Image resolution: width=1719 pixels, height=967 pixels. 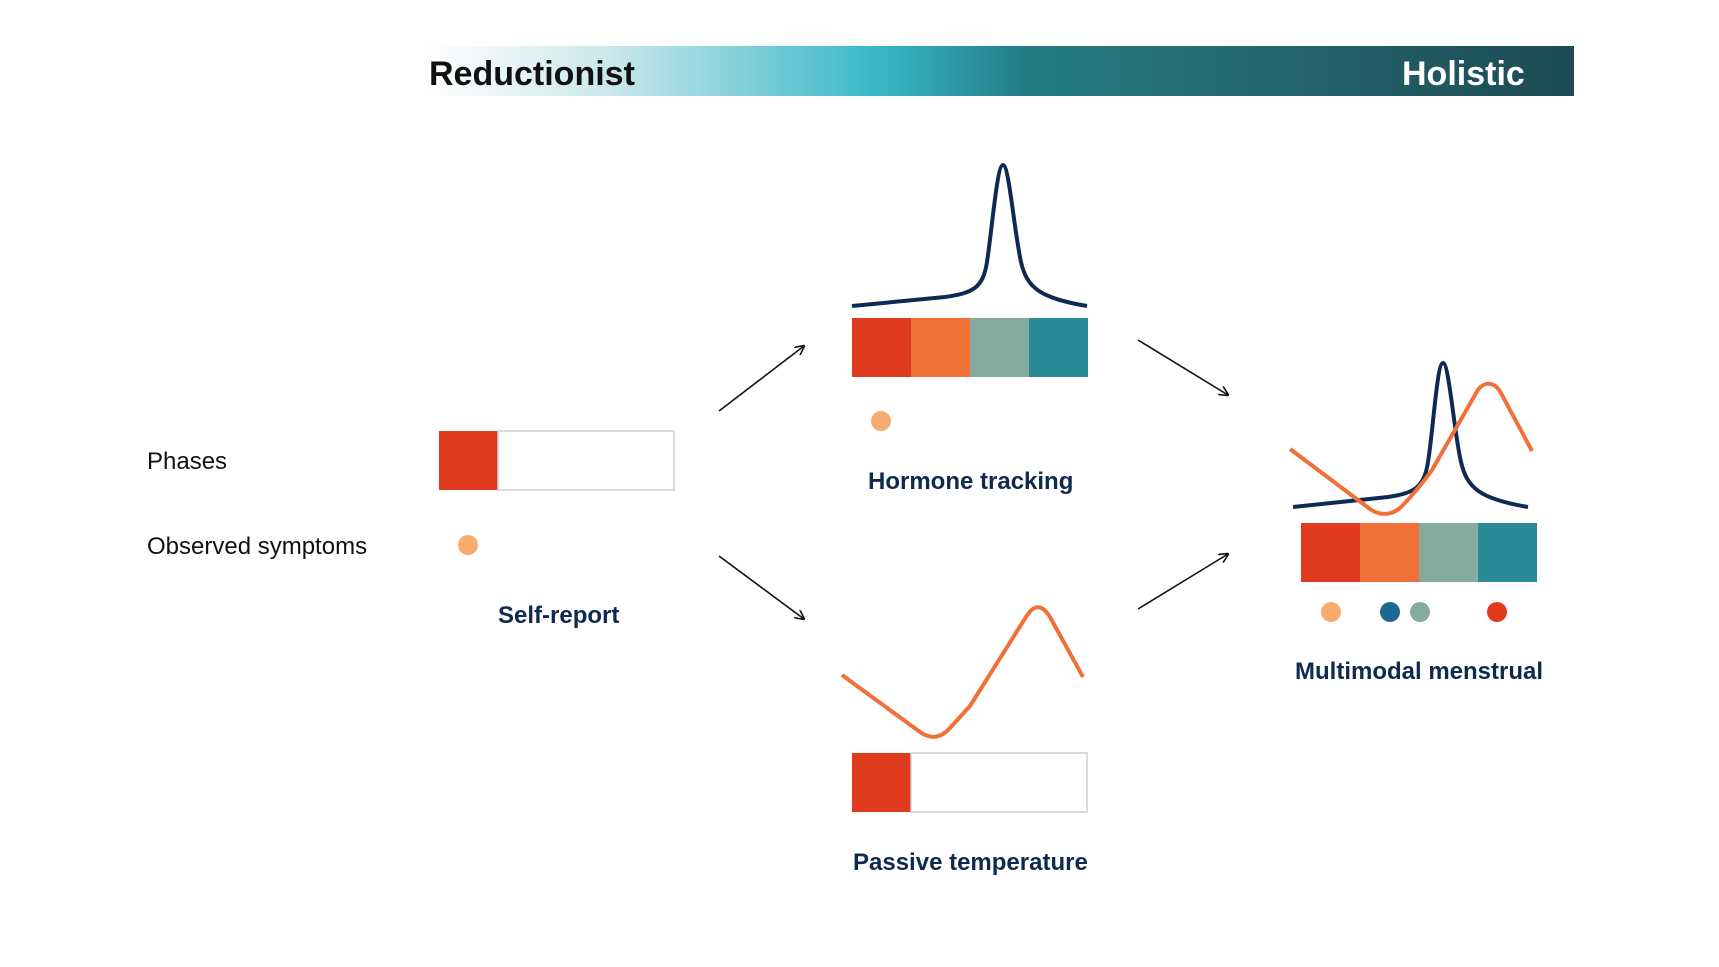 What do you see at coordinates (1390, 612) in the screenshot?
I see `symptom-dot-blue` at bounding box center [1390, 612].